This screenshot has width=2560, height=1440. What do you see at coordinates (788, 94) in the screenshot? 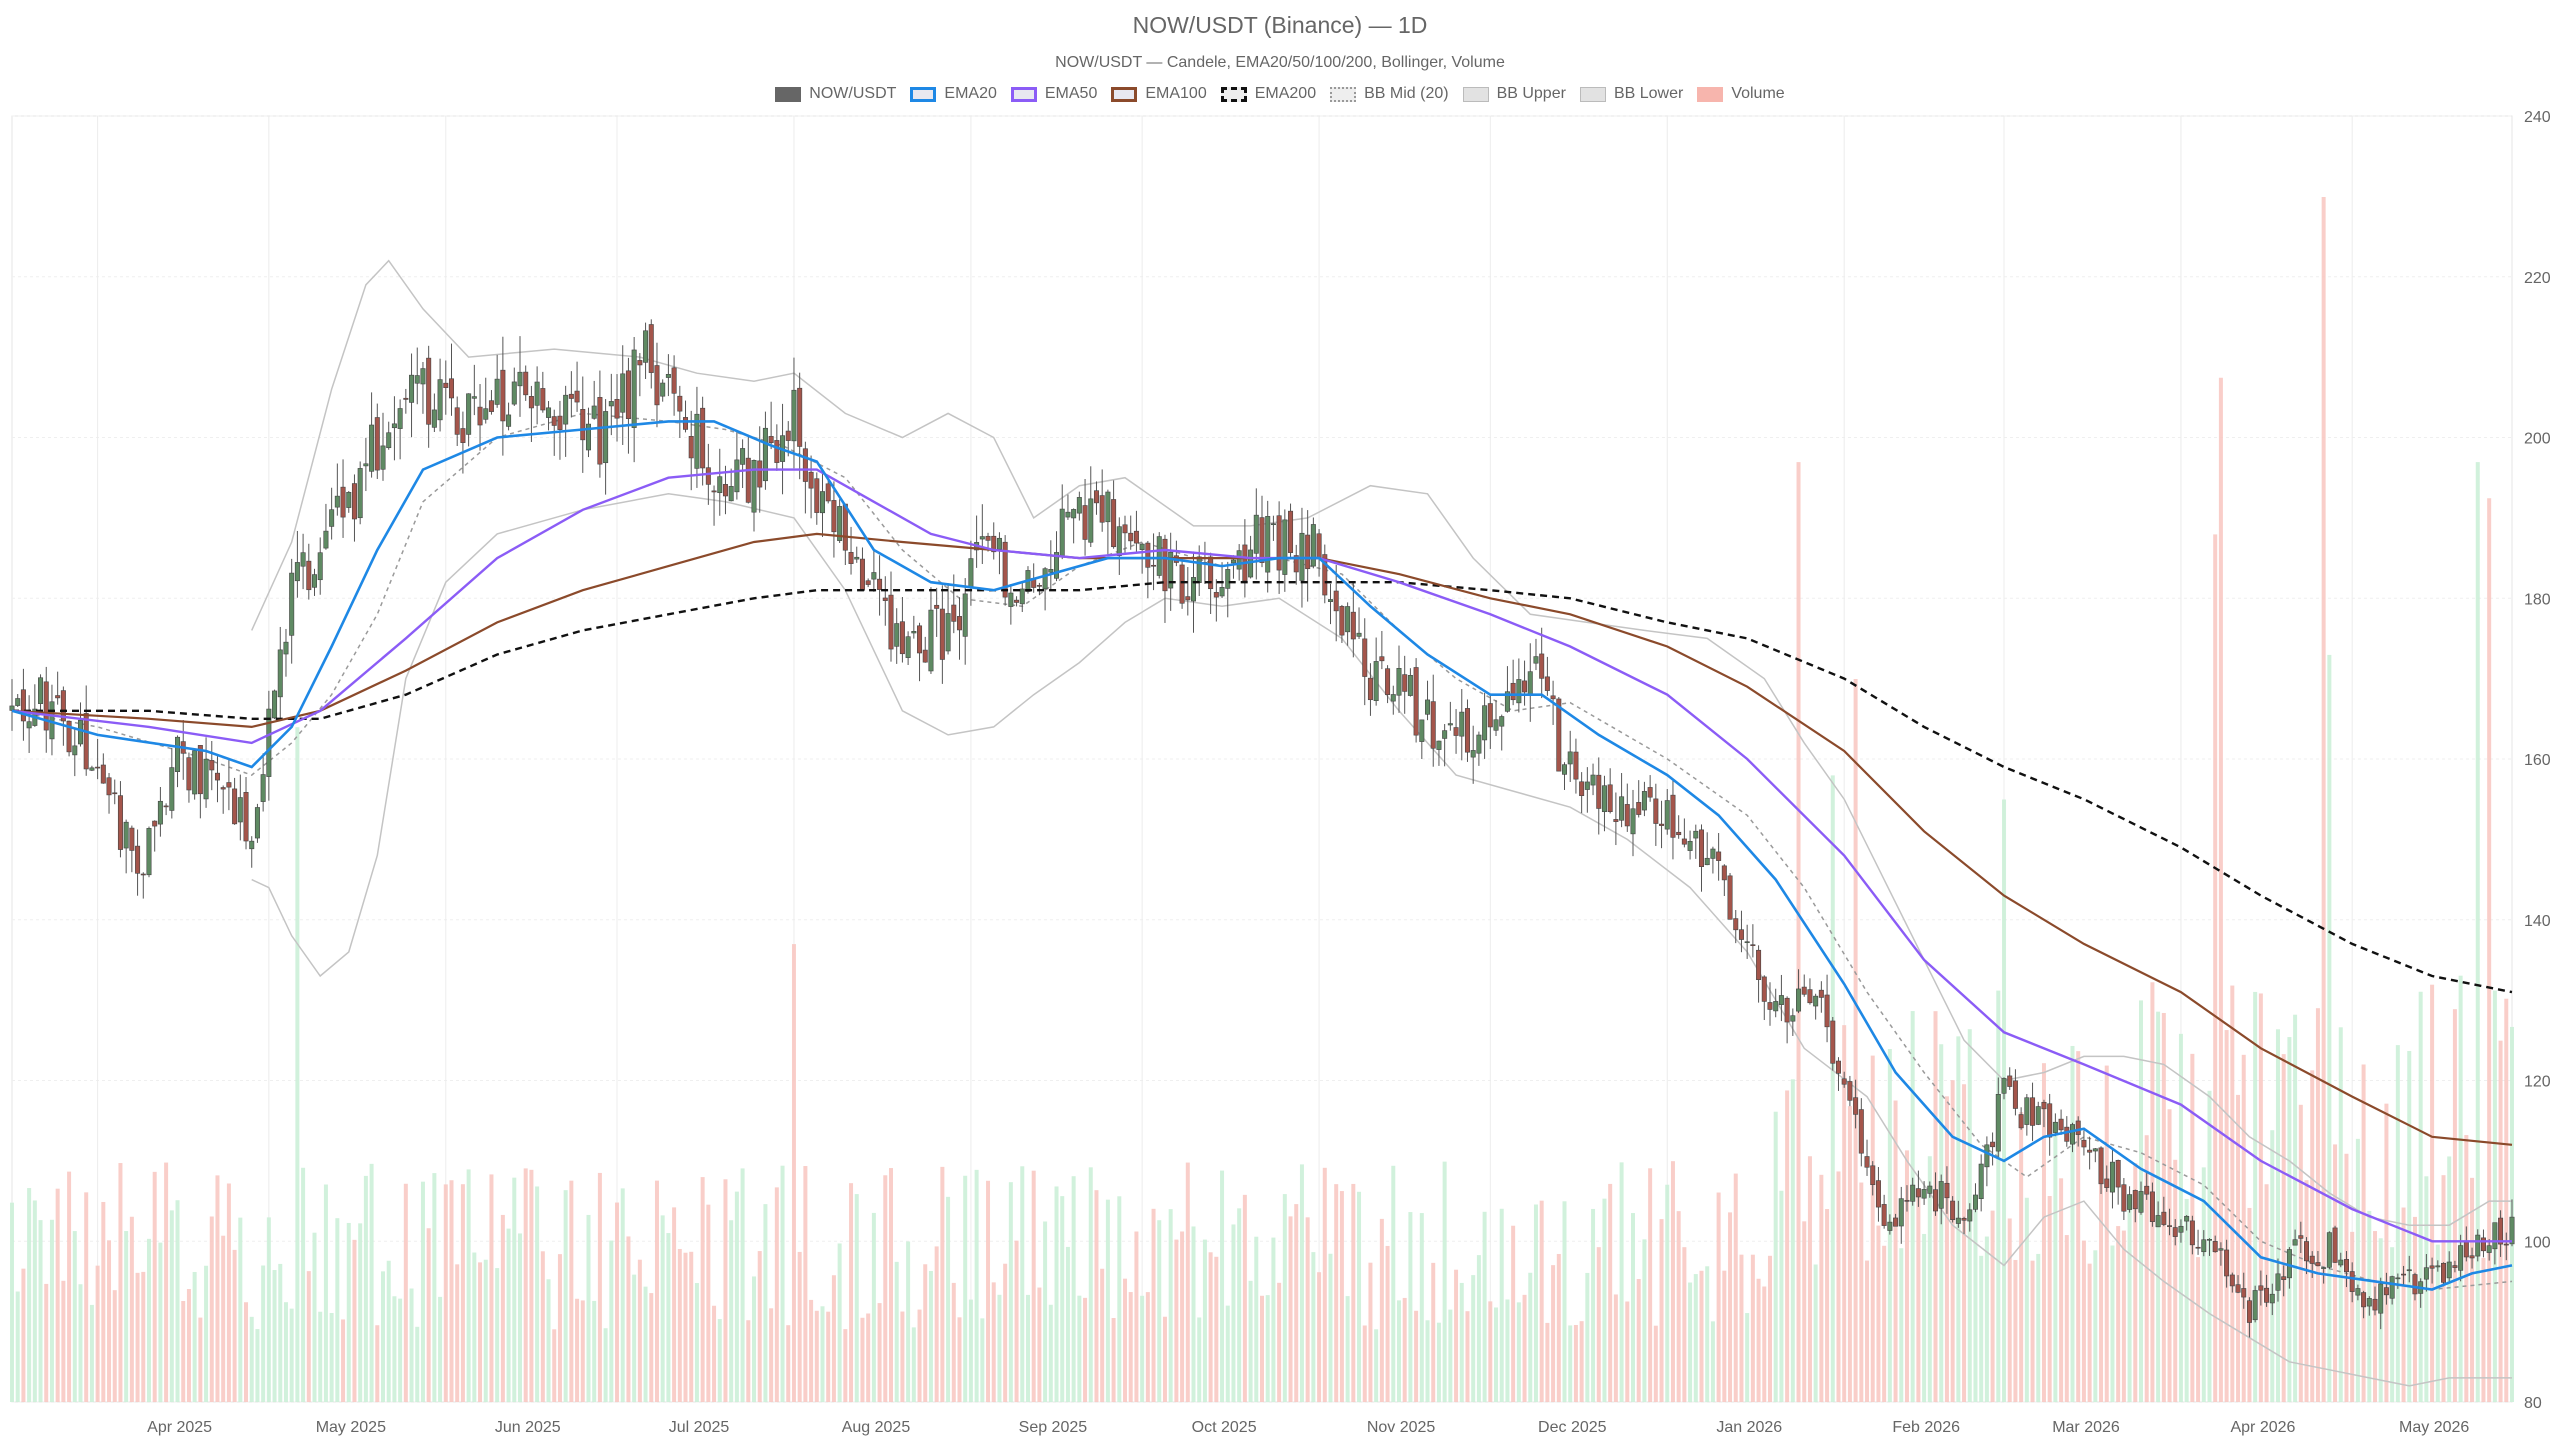
I see `legend-swatch` at bounding box center [788, 94].